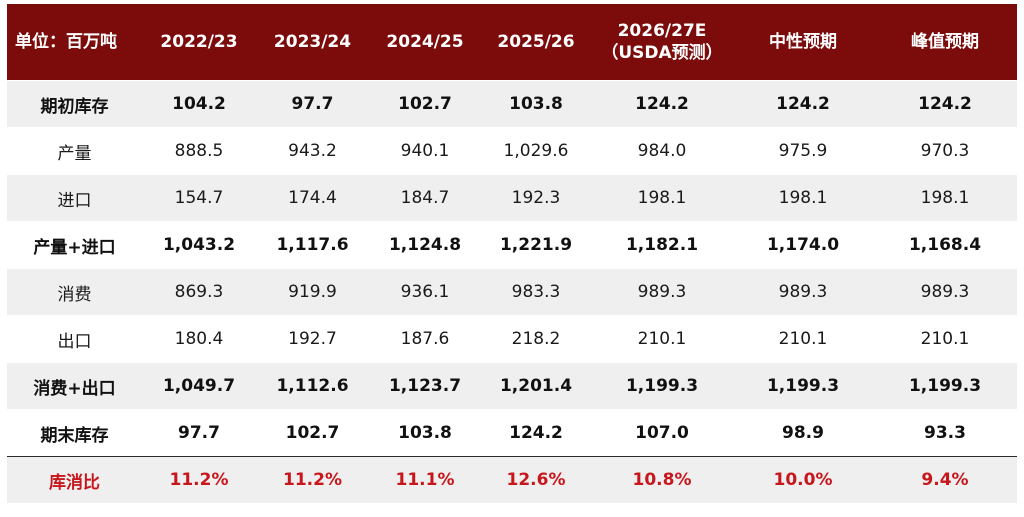 The image size is (1024, 517). Describe the element at coordinates (74, 433) in the screenshot. I see `row-label-ending-stock: 期末库存` at that location.